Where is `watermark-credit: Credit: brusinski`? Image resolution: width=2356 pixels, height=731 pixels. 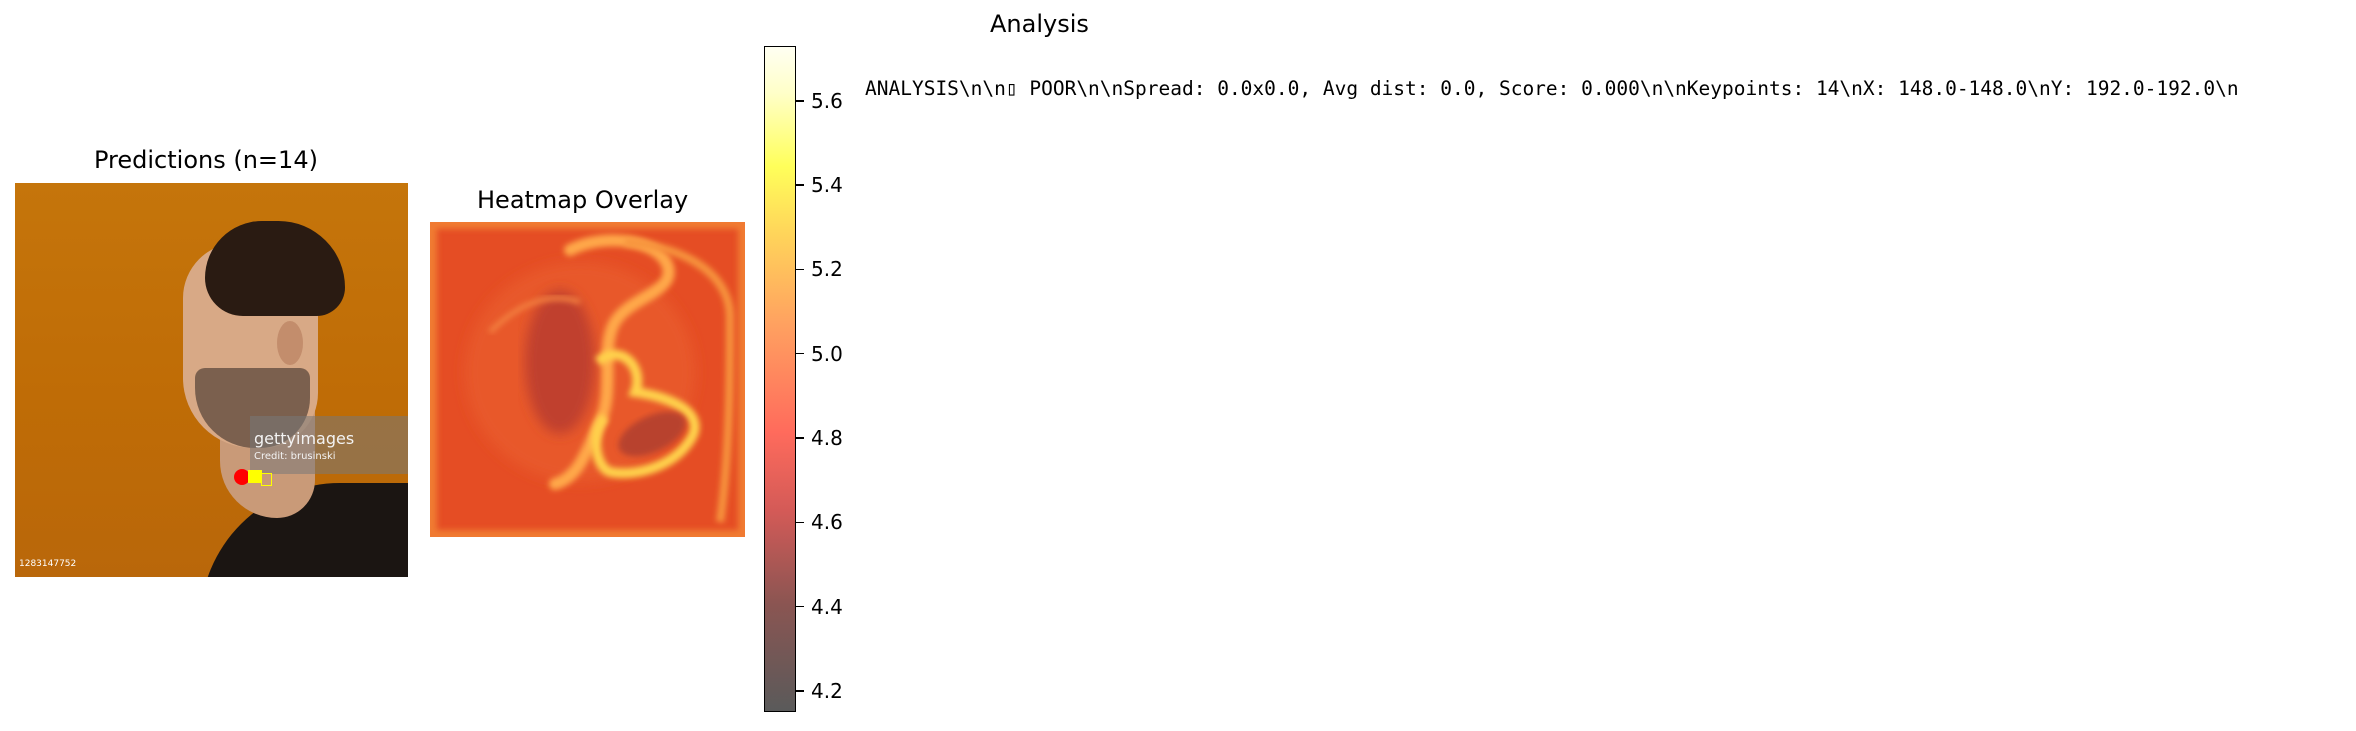 watermark-credit: Credit: brusinski is located at coordinates (295, 456).